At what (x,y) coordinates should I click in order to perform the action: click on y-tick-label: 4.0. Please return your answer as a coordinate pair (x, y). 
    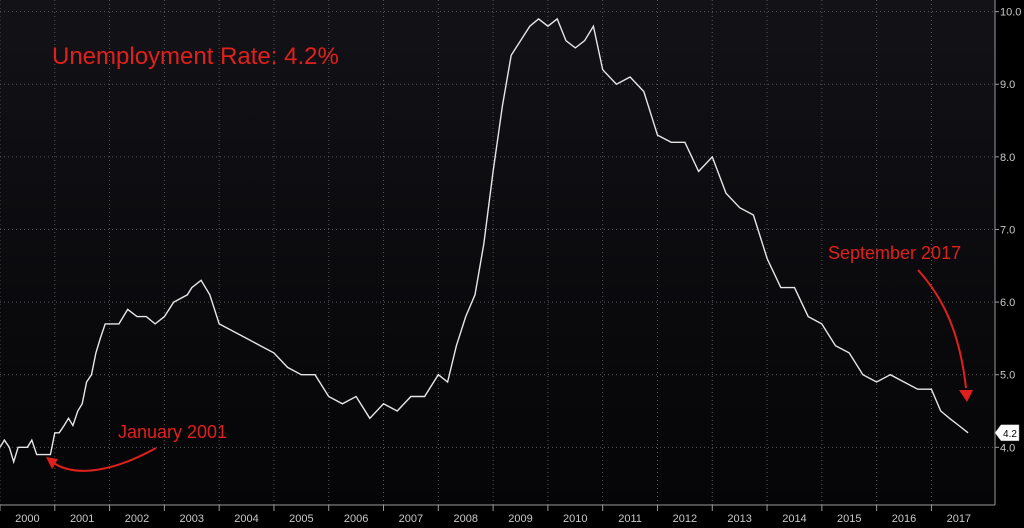
    Looking at the image, I should click on (1007, 448).